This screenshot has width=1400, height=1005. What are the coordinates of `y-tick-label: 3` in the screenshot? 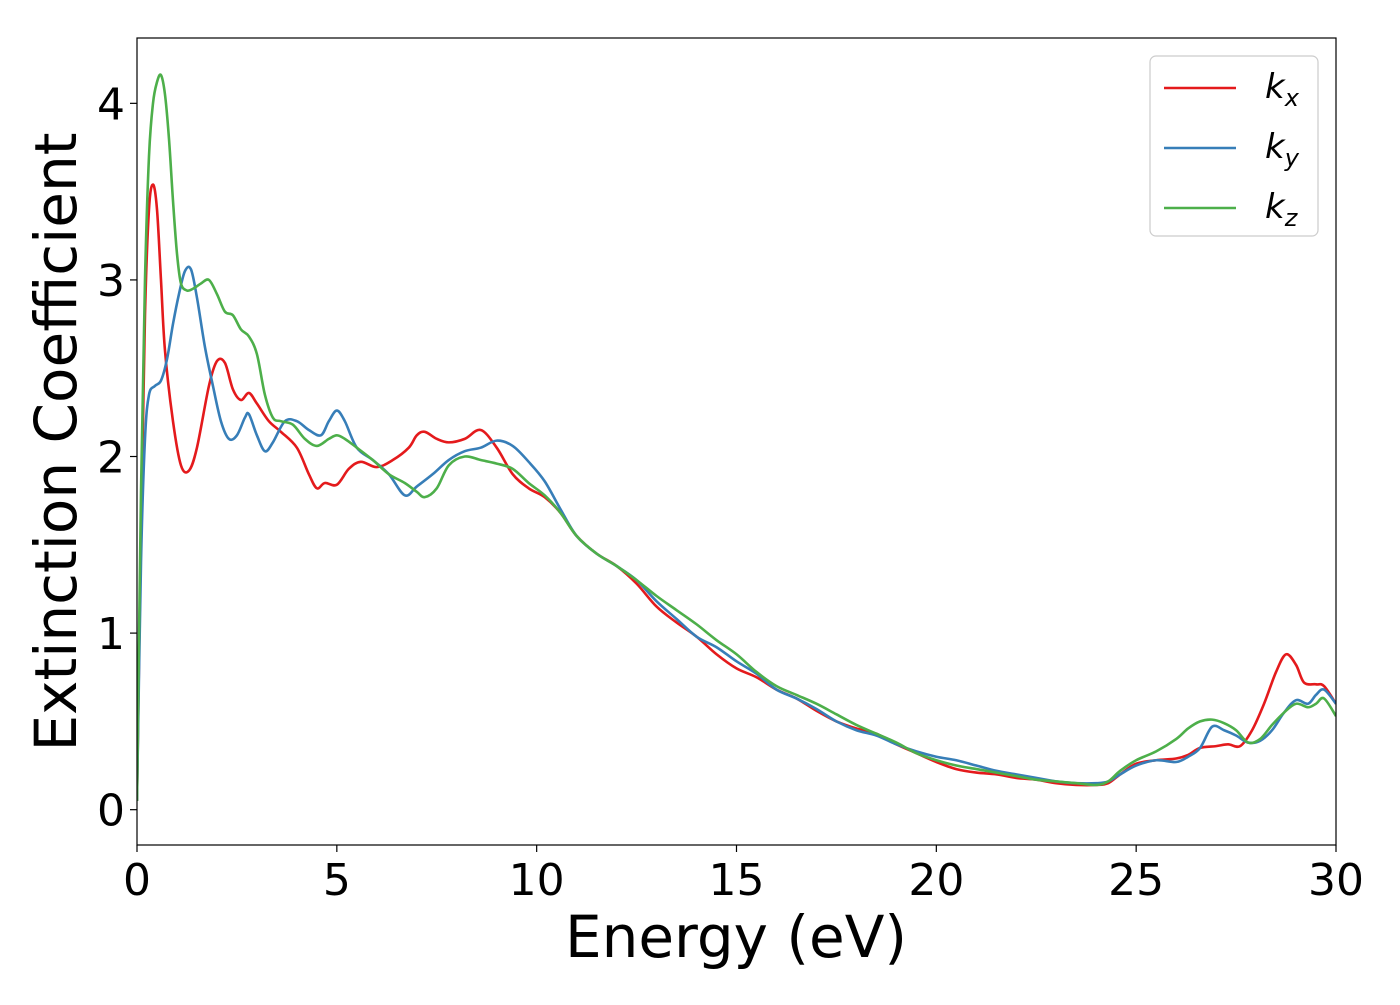 It's located at (111, 281).